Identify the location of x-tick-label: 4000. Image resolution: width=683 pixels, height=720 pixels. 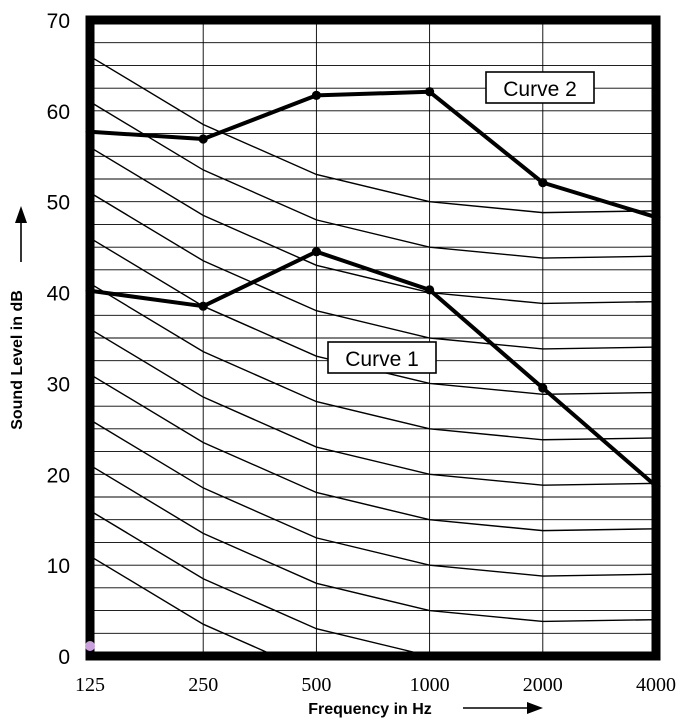
(656, 685).